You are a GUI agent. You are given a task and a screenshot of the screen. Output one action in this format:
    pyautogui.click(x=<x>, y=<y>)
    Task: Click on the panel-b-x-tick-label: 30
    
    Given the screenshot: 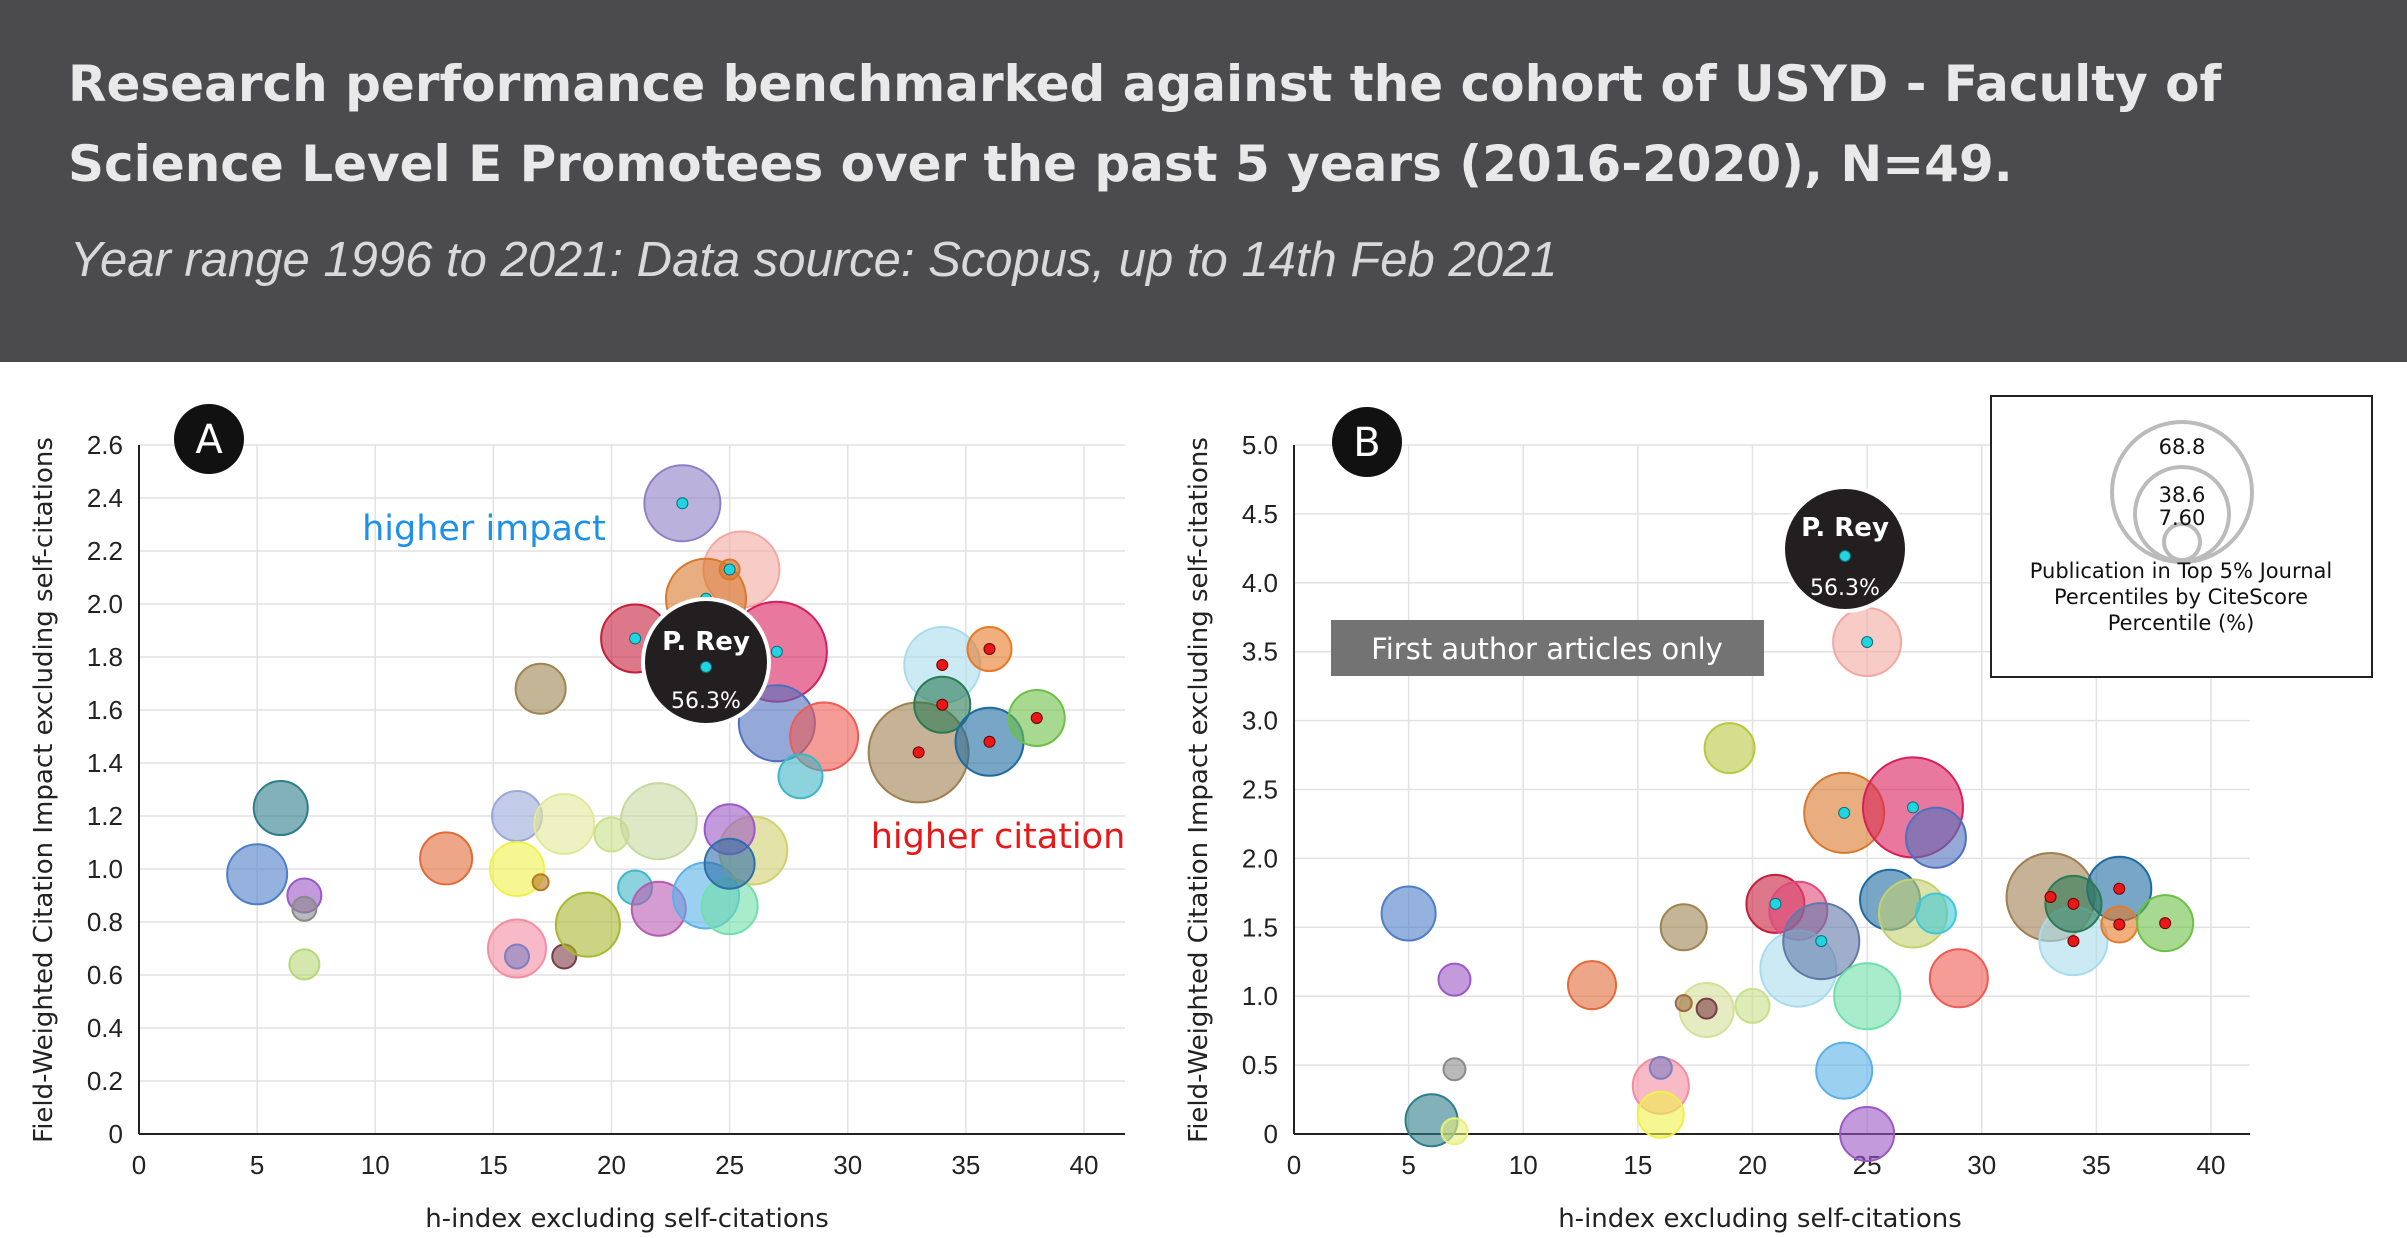 What is the action you would take?
    pyautogui.click(x=1981, y=1165)
    